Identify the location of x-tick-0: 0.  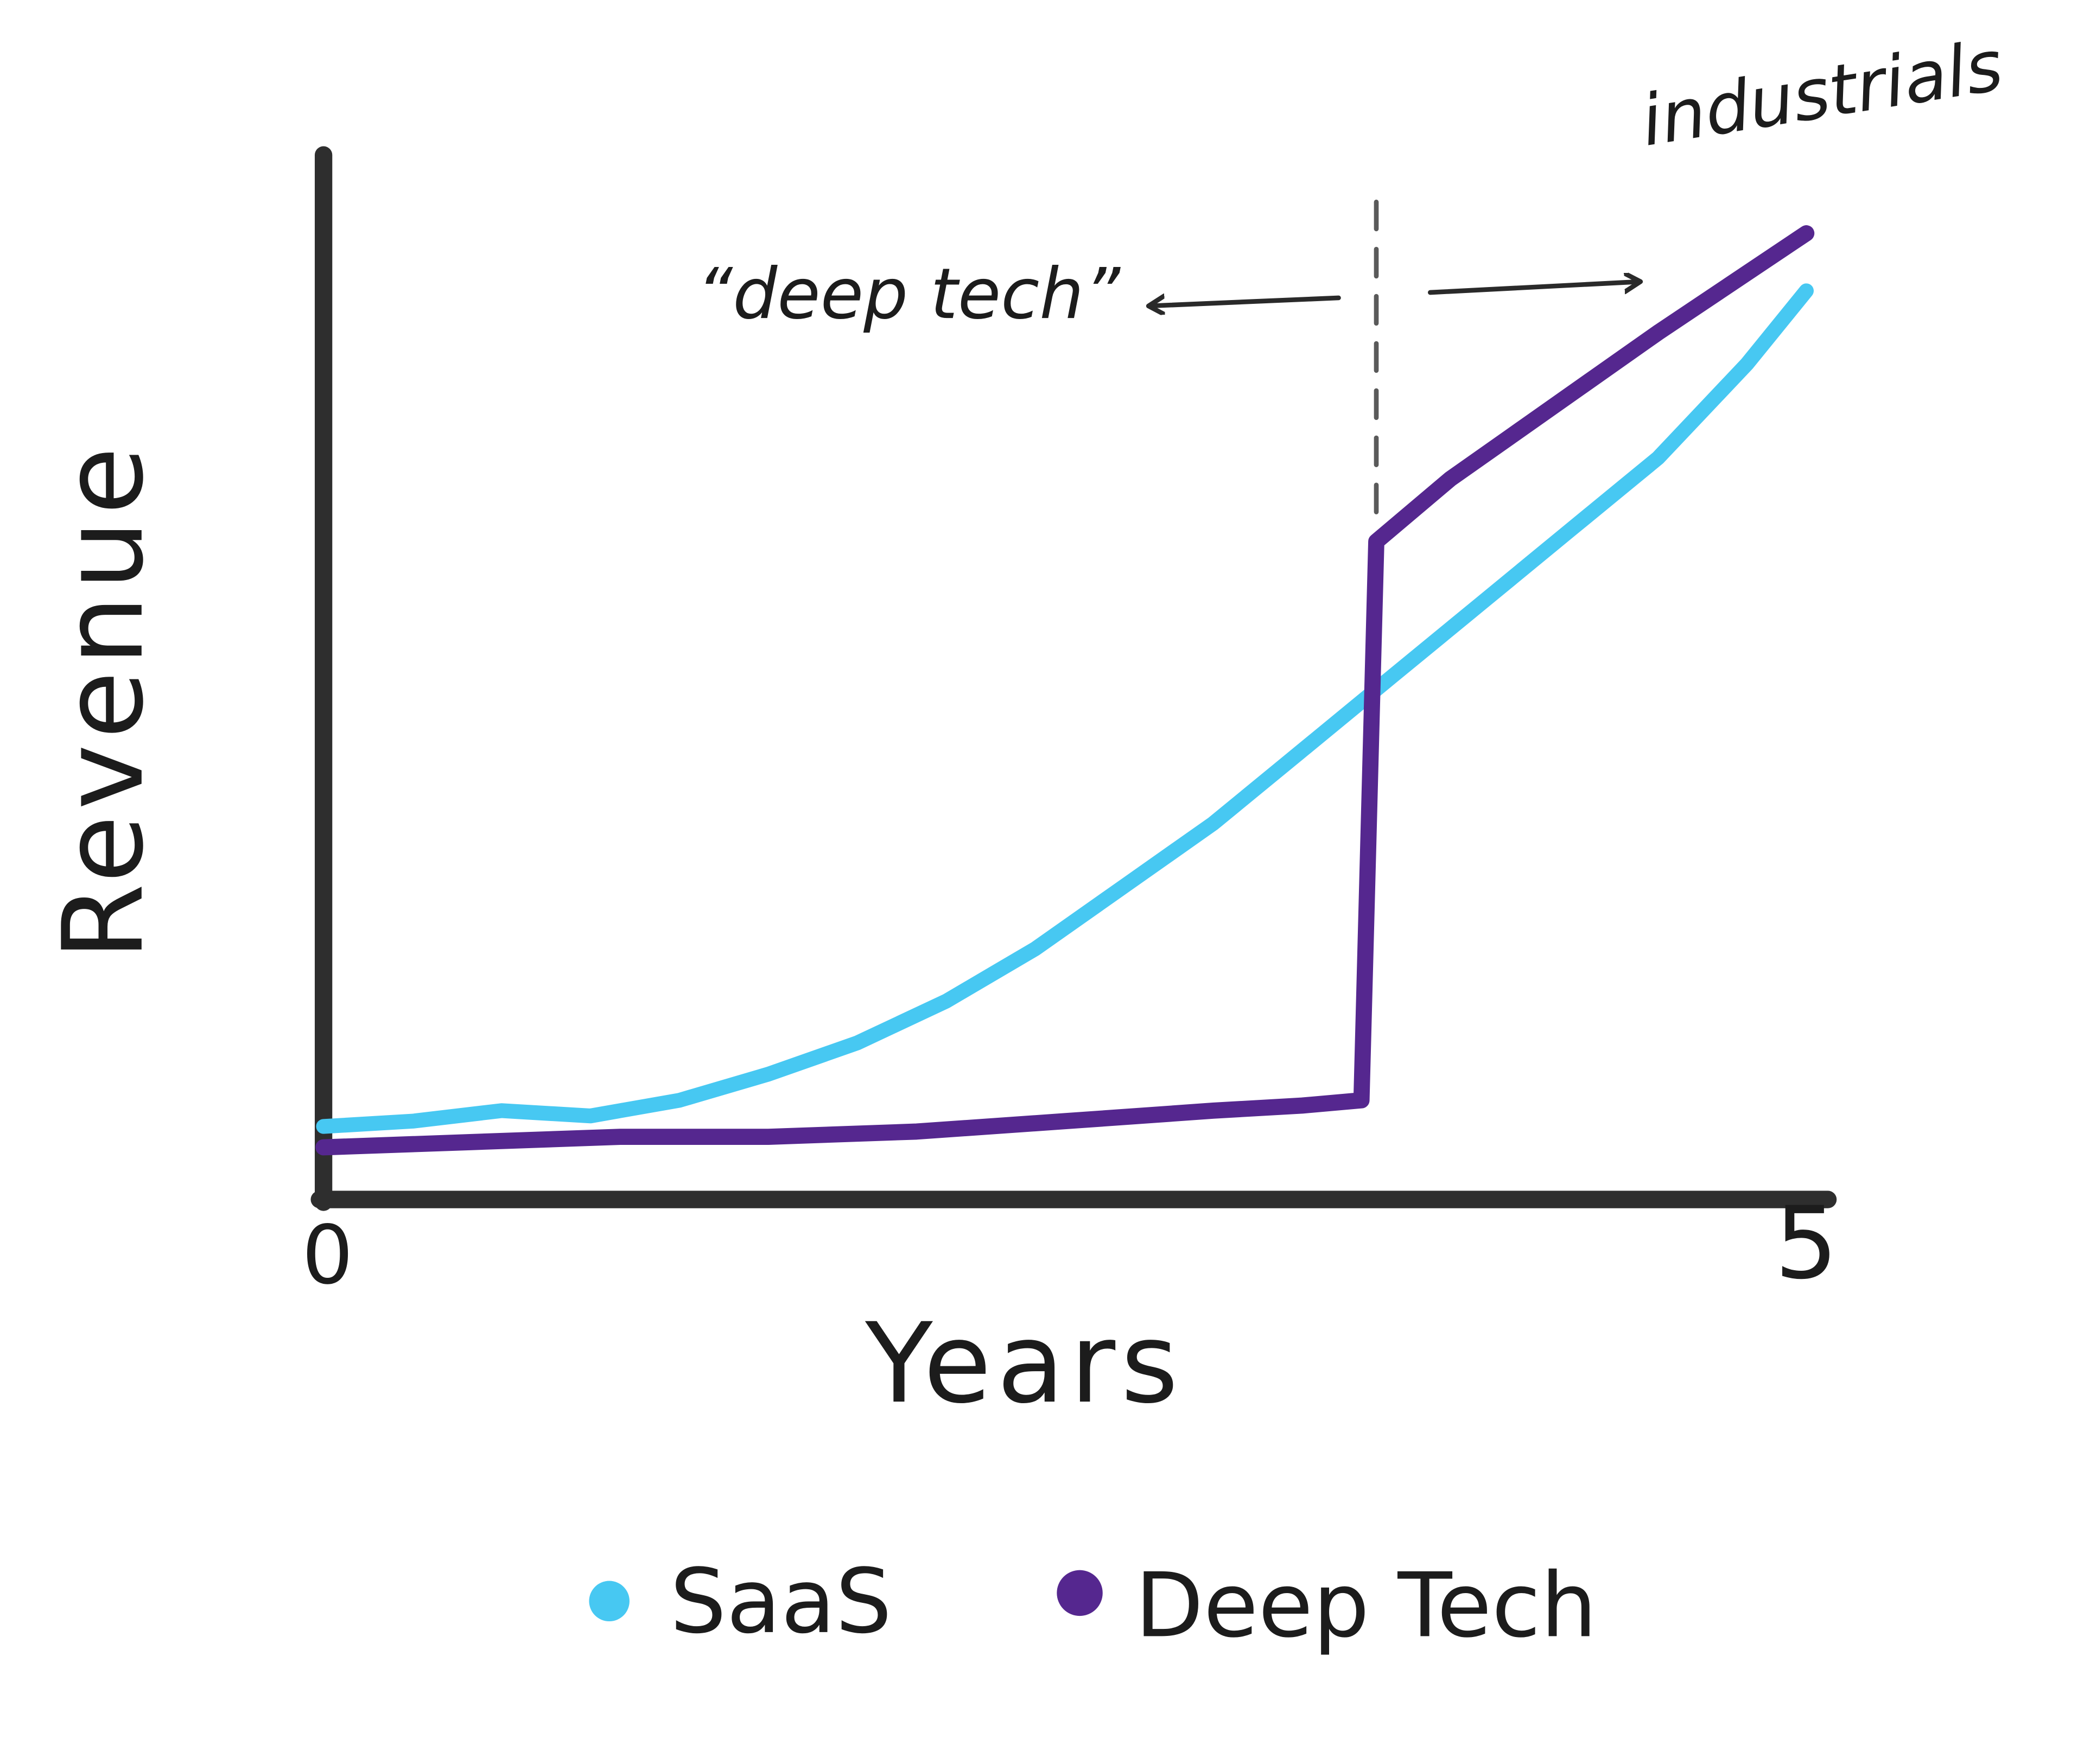
(327, 1256).